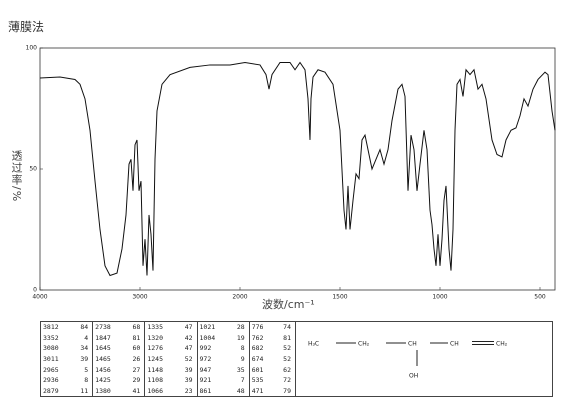 The height and width of the screenshot is (402, 570). What do you see at coordinates (205, 369) in the screenshot?
I see `peak-wavenumber: 947` at bounding box center [205, 369].